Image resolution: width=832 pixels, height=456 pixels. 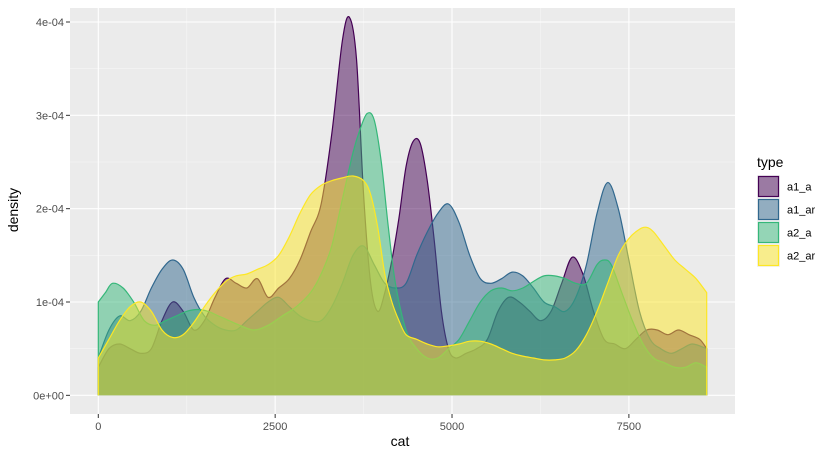 I want to click on y-tick-label: 4e-04, so click(x=50, y=23).